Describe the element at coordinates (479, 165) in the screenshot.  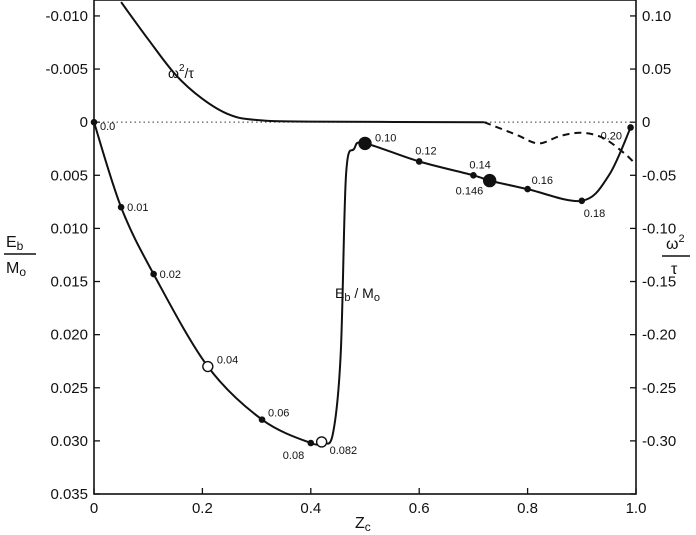
I see `point-label: 0.14` at that location.